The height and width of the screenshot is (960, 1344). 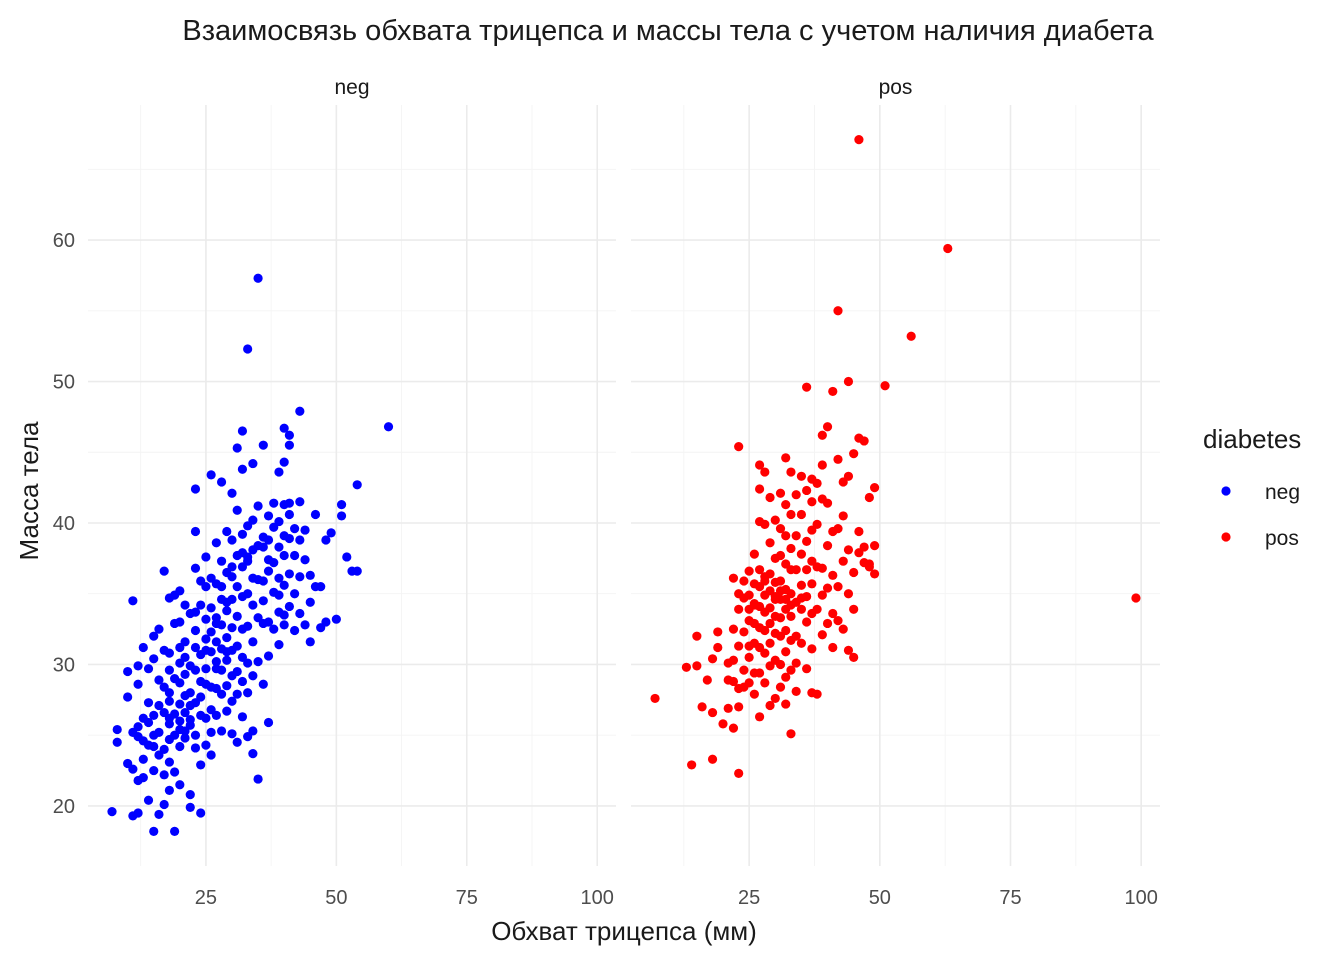 I want to click on y-tick-label: 60, so click(x=64, y=241).